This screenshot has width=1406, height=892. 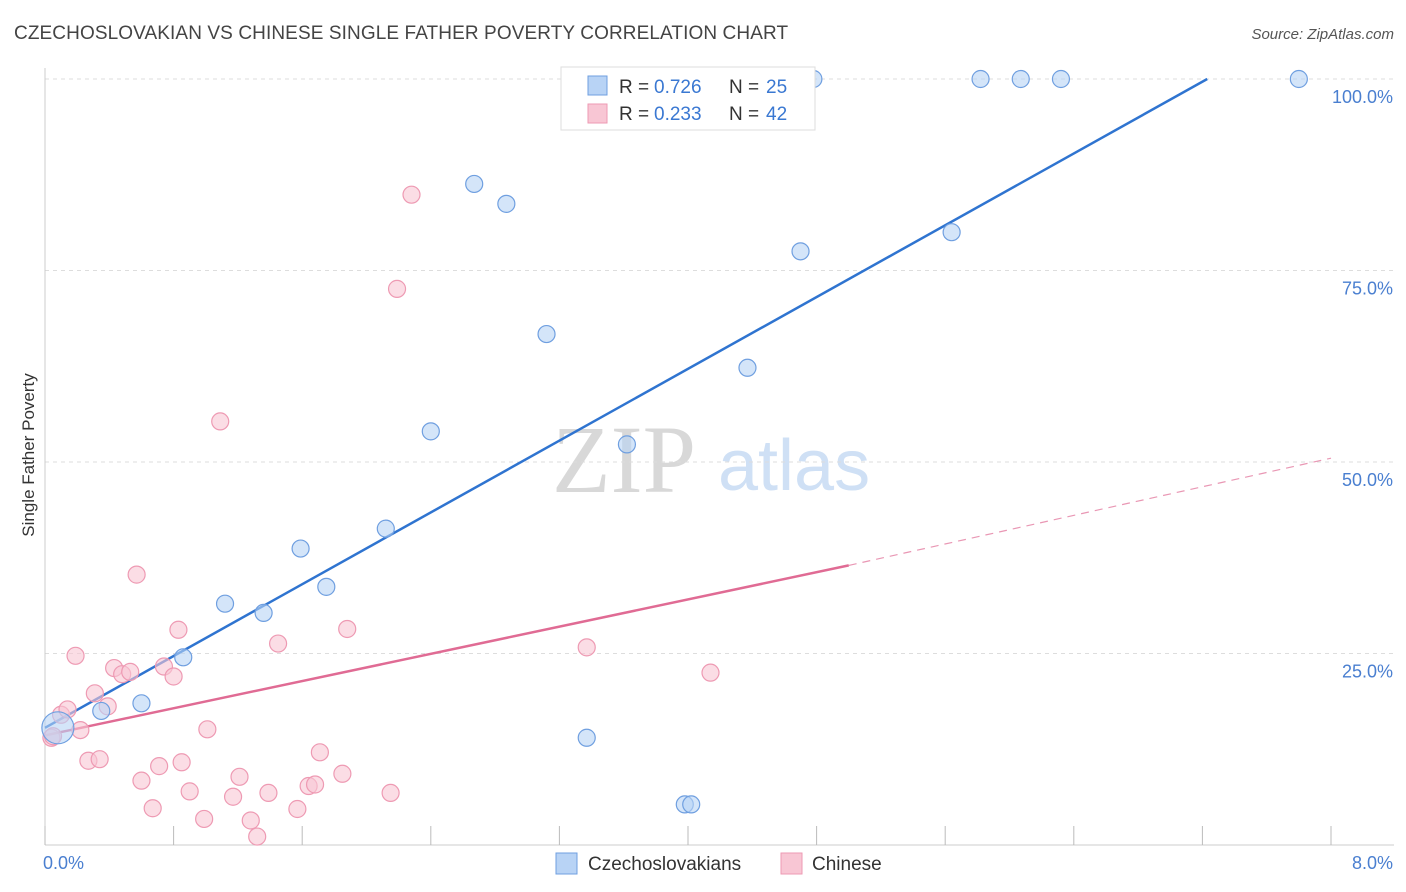 What do you see at coordinates (847, 864) in the screenshot?
I see `bottom-legend-label-chinese: Chinese` at bounding box center [847, 864].